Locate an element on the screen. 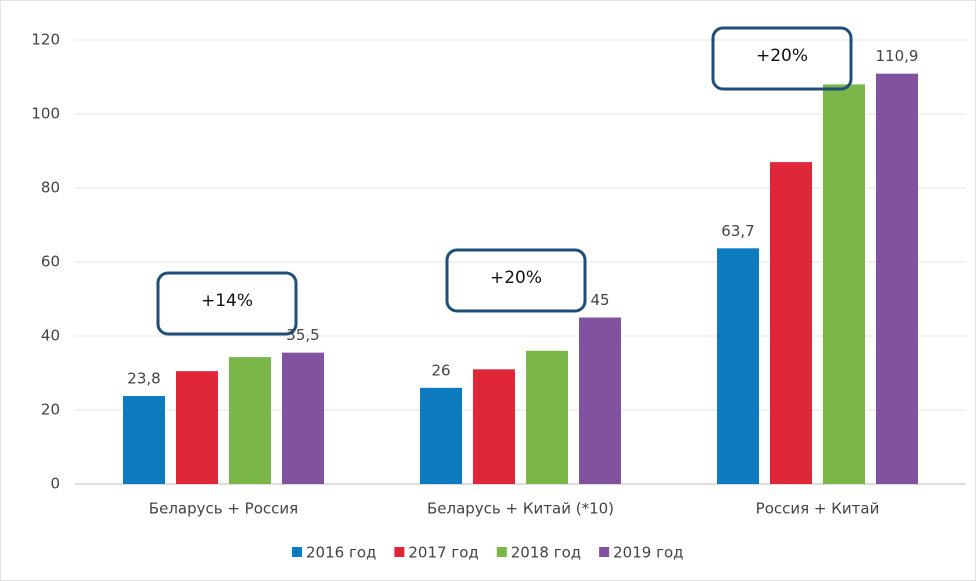 This screenshot has height=581, width=976. y-tick-label: 120 is located at coordinates (45, 40).